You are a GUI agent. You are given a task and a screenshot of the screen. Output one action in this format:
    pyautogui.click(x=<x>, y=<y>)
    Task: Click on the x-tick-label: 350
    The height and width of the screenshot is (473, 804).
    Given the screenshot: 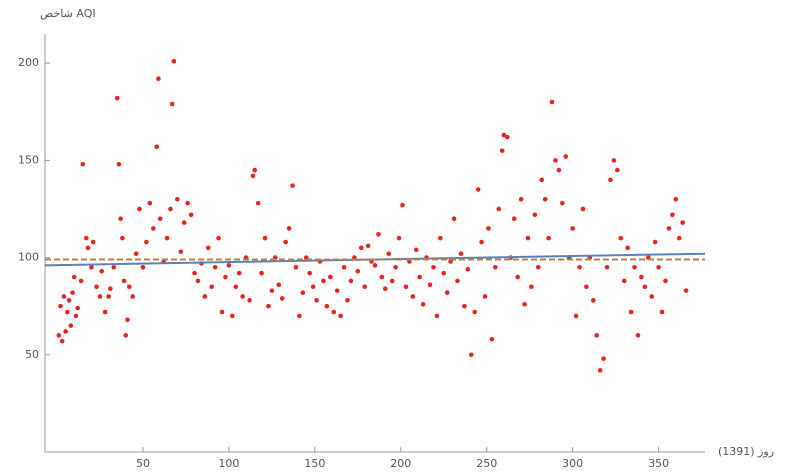 What is the action you would take?
    pyautogui.click(x=658, y=463)
    